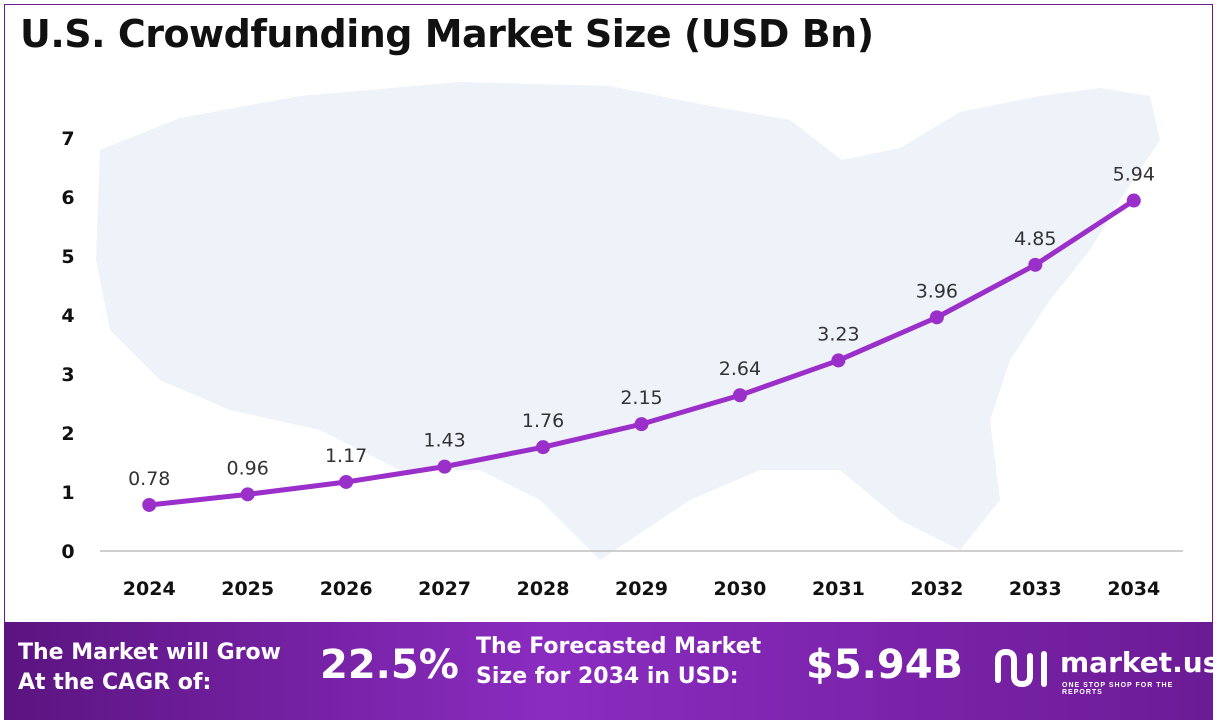 The image size is (1219, 727). I want to click on forecast-label-line1: The Forecasted Market, so click(619, 646).